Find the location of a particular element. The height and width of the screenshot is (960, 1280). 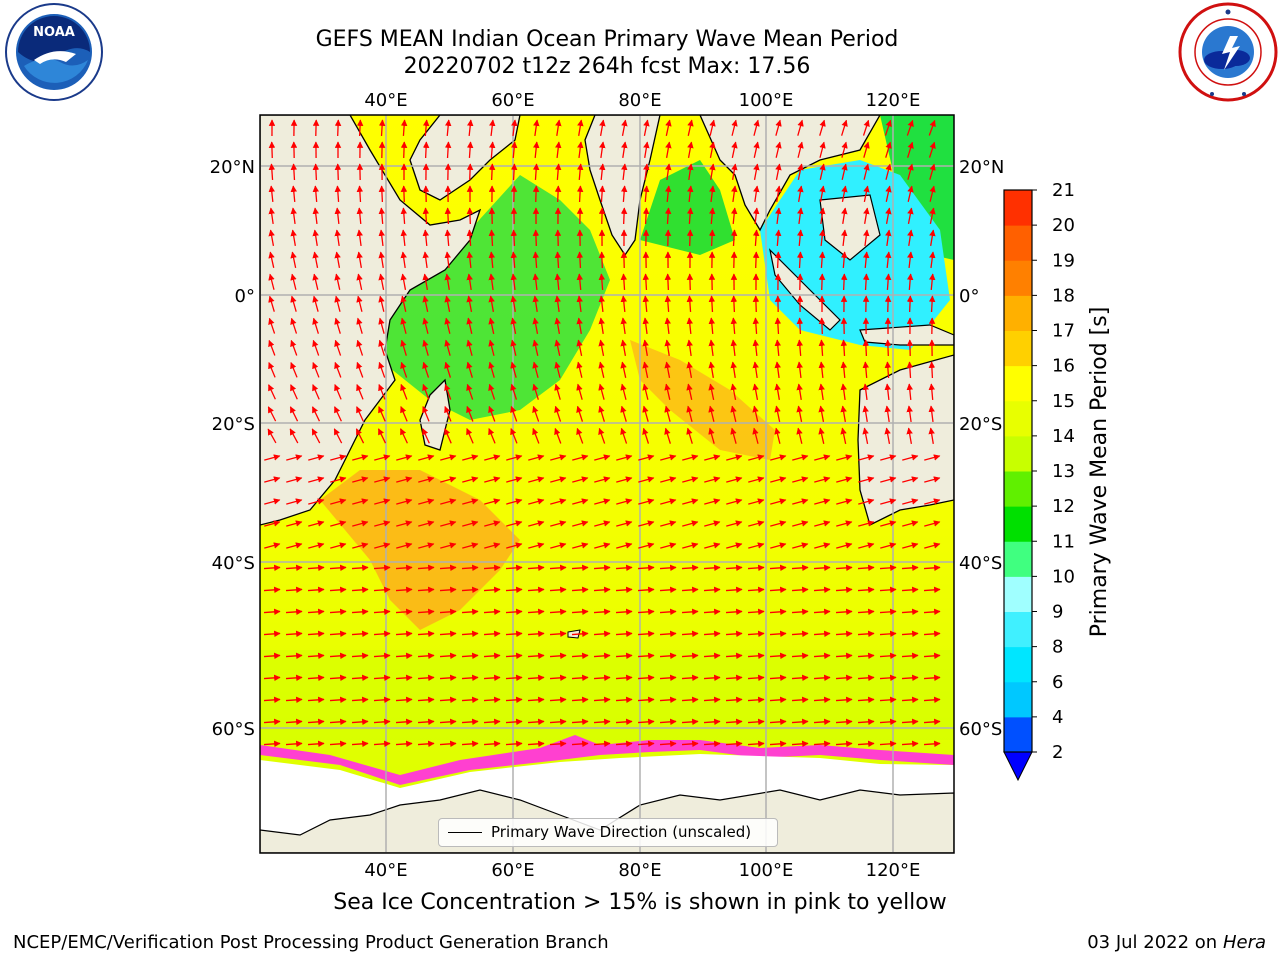

lat-label: 20°S is located at coordinates (233, 424).